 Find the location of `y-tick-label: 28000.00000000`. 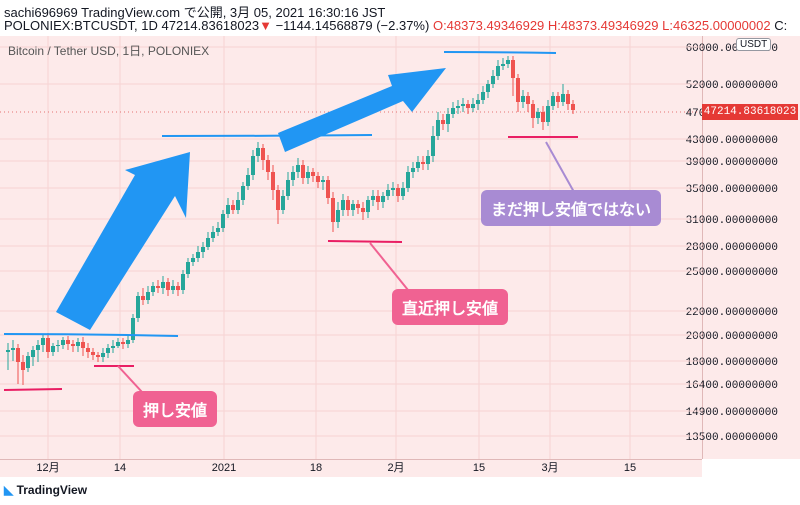

y-tick-label: 28000.00000000 is located at coordinates (732, 248).